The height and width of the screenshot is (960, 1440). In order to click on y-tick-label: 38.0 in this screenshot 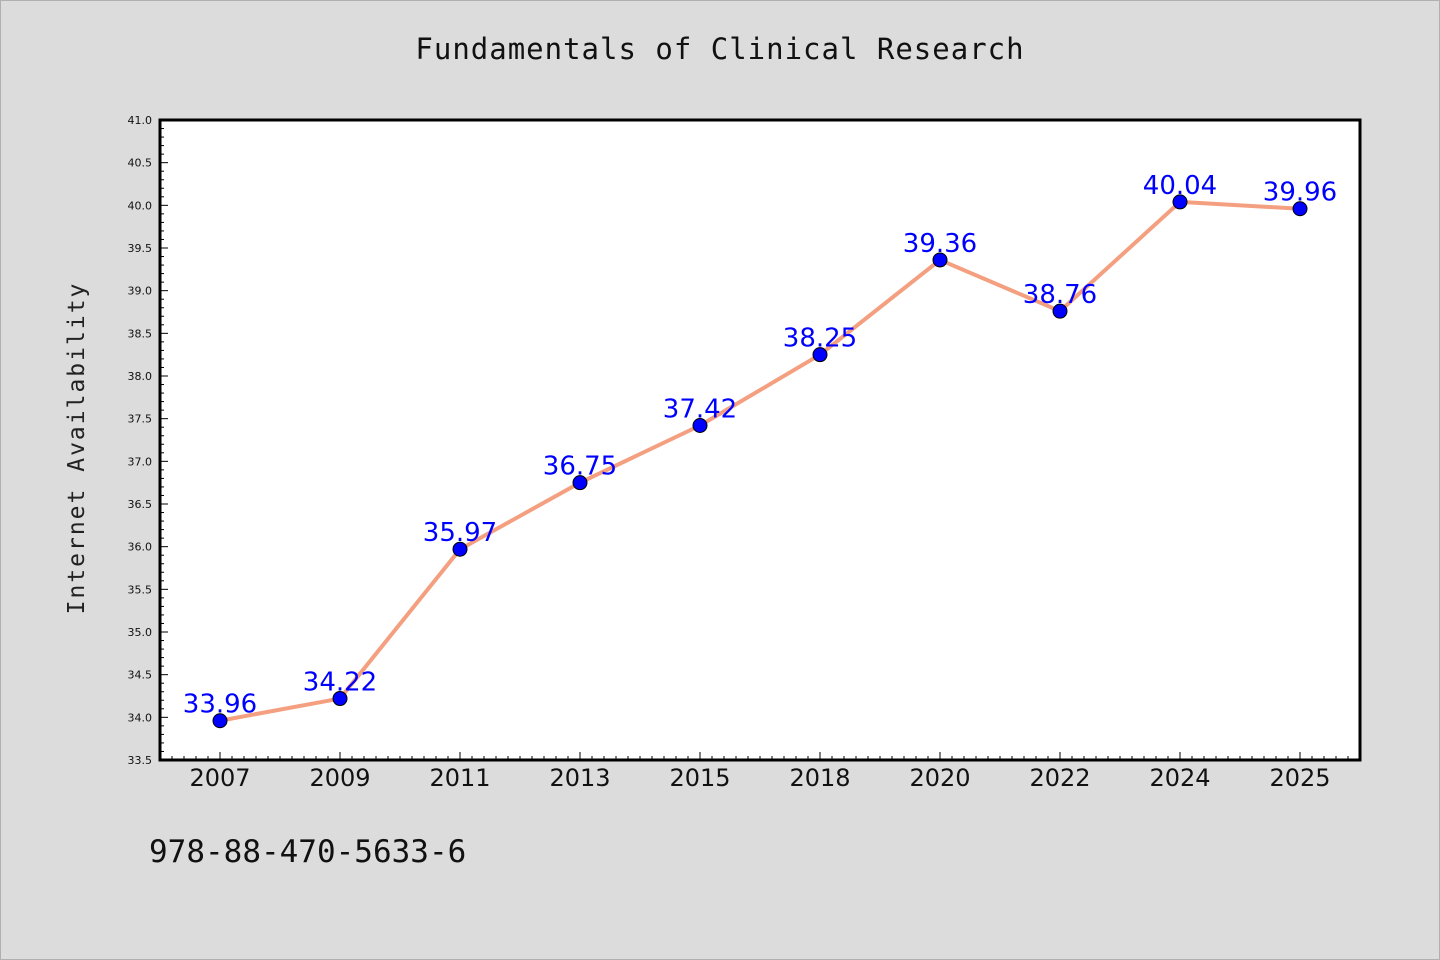, I will do `click(140, 376)`.